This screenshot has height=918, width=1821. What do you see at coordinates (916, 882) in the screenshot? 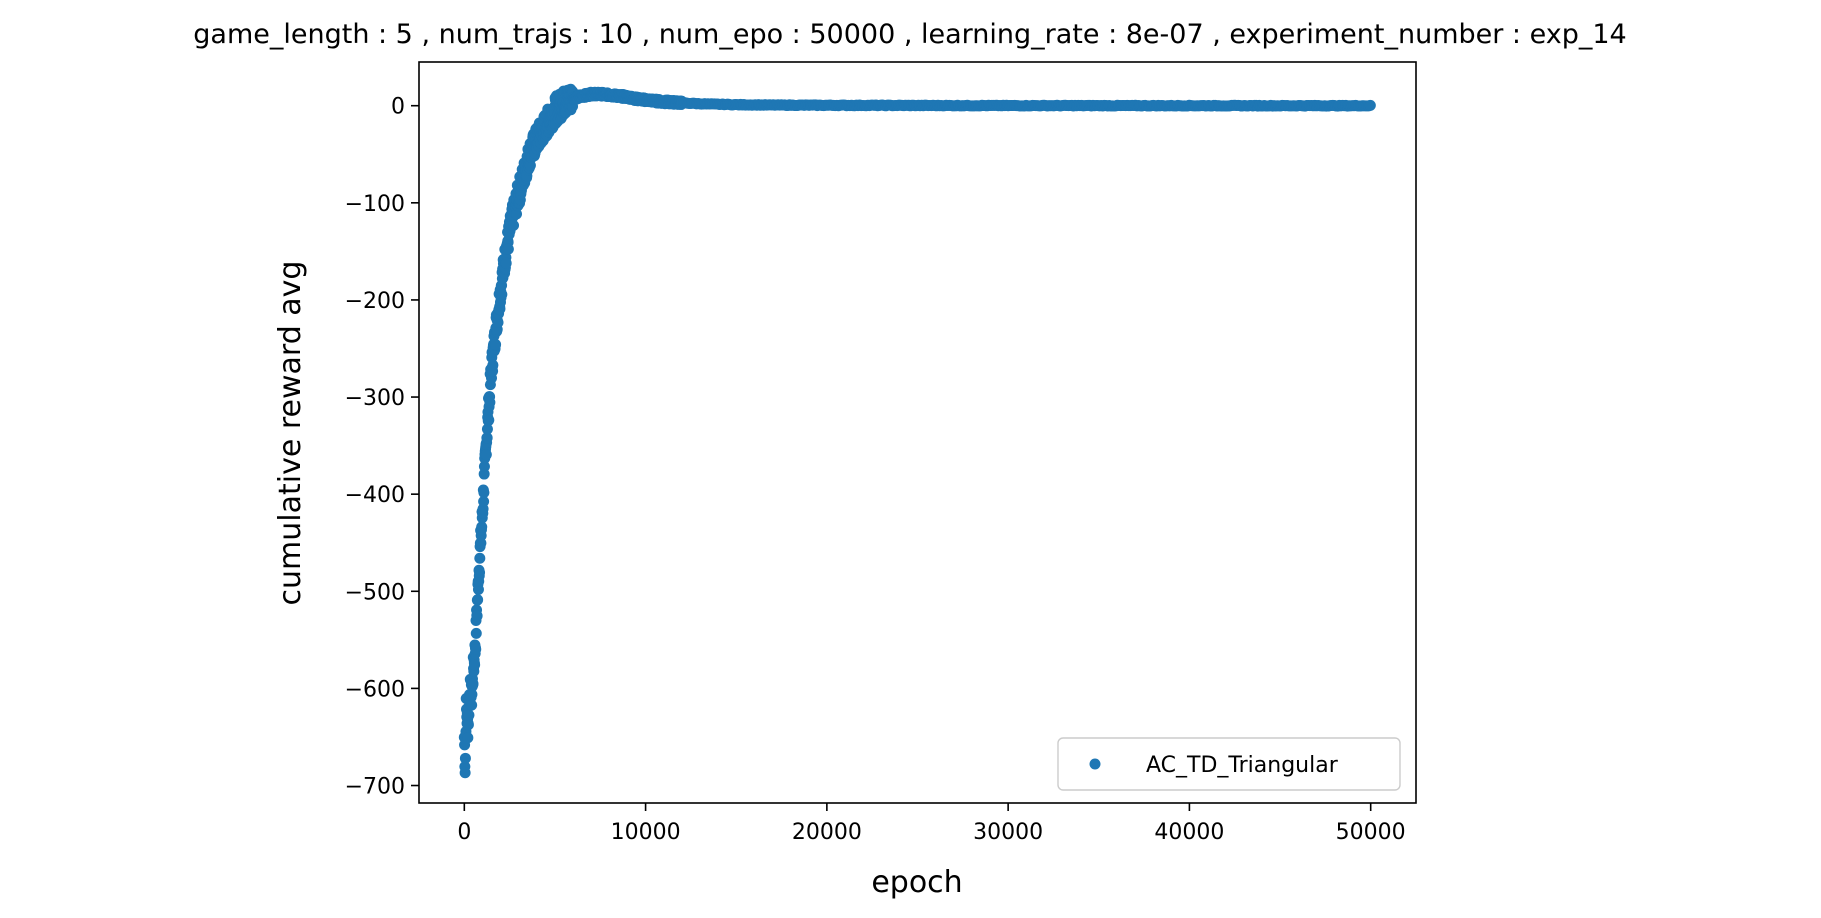
I see `x-axis-title: epoch` at bounding box center [916, 882].